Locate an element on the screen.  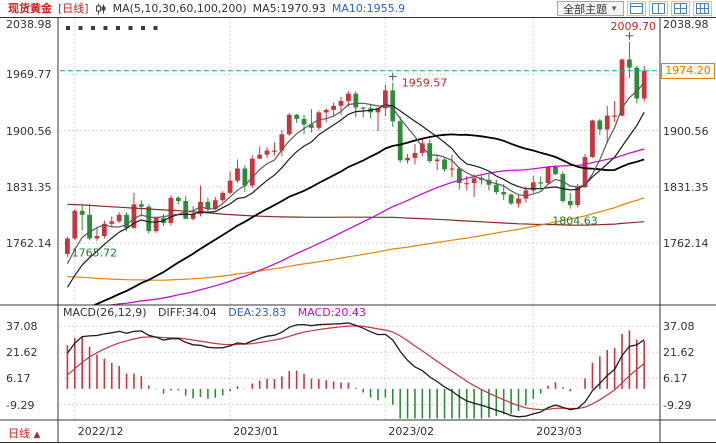
layout-four-pane-icon is located at coordinates (680, 8).